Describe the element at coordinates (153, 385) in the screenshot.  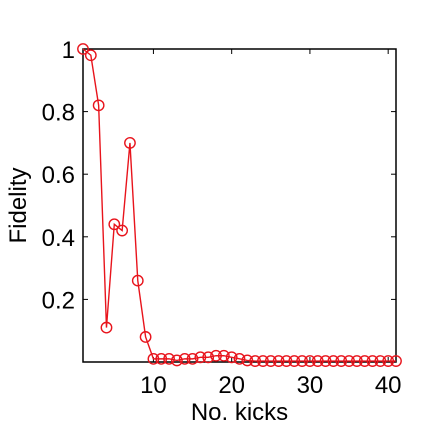
I see `x-tick-label: 10` at that location.